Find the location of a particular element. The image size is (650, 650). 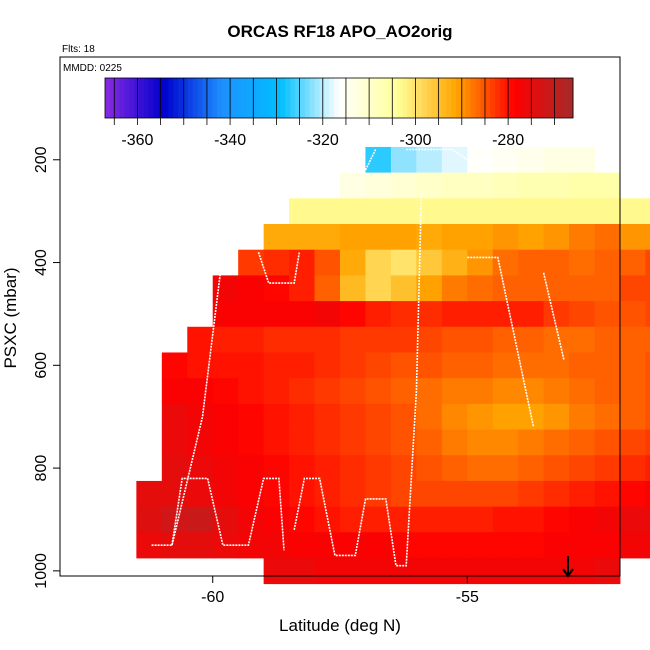

x-axis: -60 -55 is located at coordinates (340, 591).